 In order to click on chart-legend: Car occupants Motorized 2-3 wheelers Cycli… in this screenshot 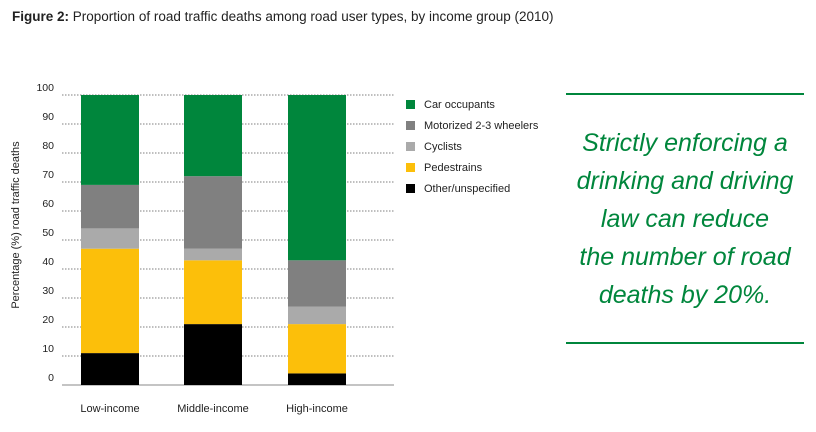, I will do `click(472, 146)`.